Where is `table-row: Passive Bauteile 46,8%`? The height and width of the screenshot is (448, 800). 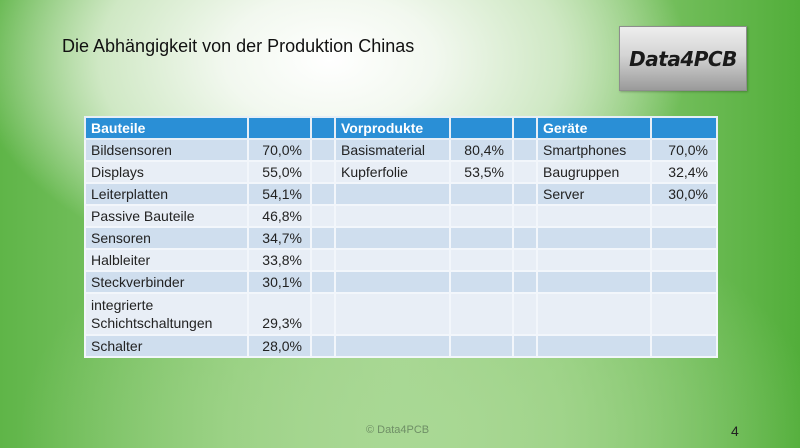 table-row: Passive Bauteile 46,8% is located at coordinates (401, 216).